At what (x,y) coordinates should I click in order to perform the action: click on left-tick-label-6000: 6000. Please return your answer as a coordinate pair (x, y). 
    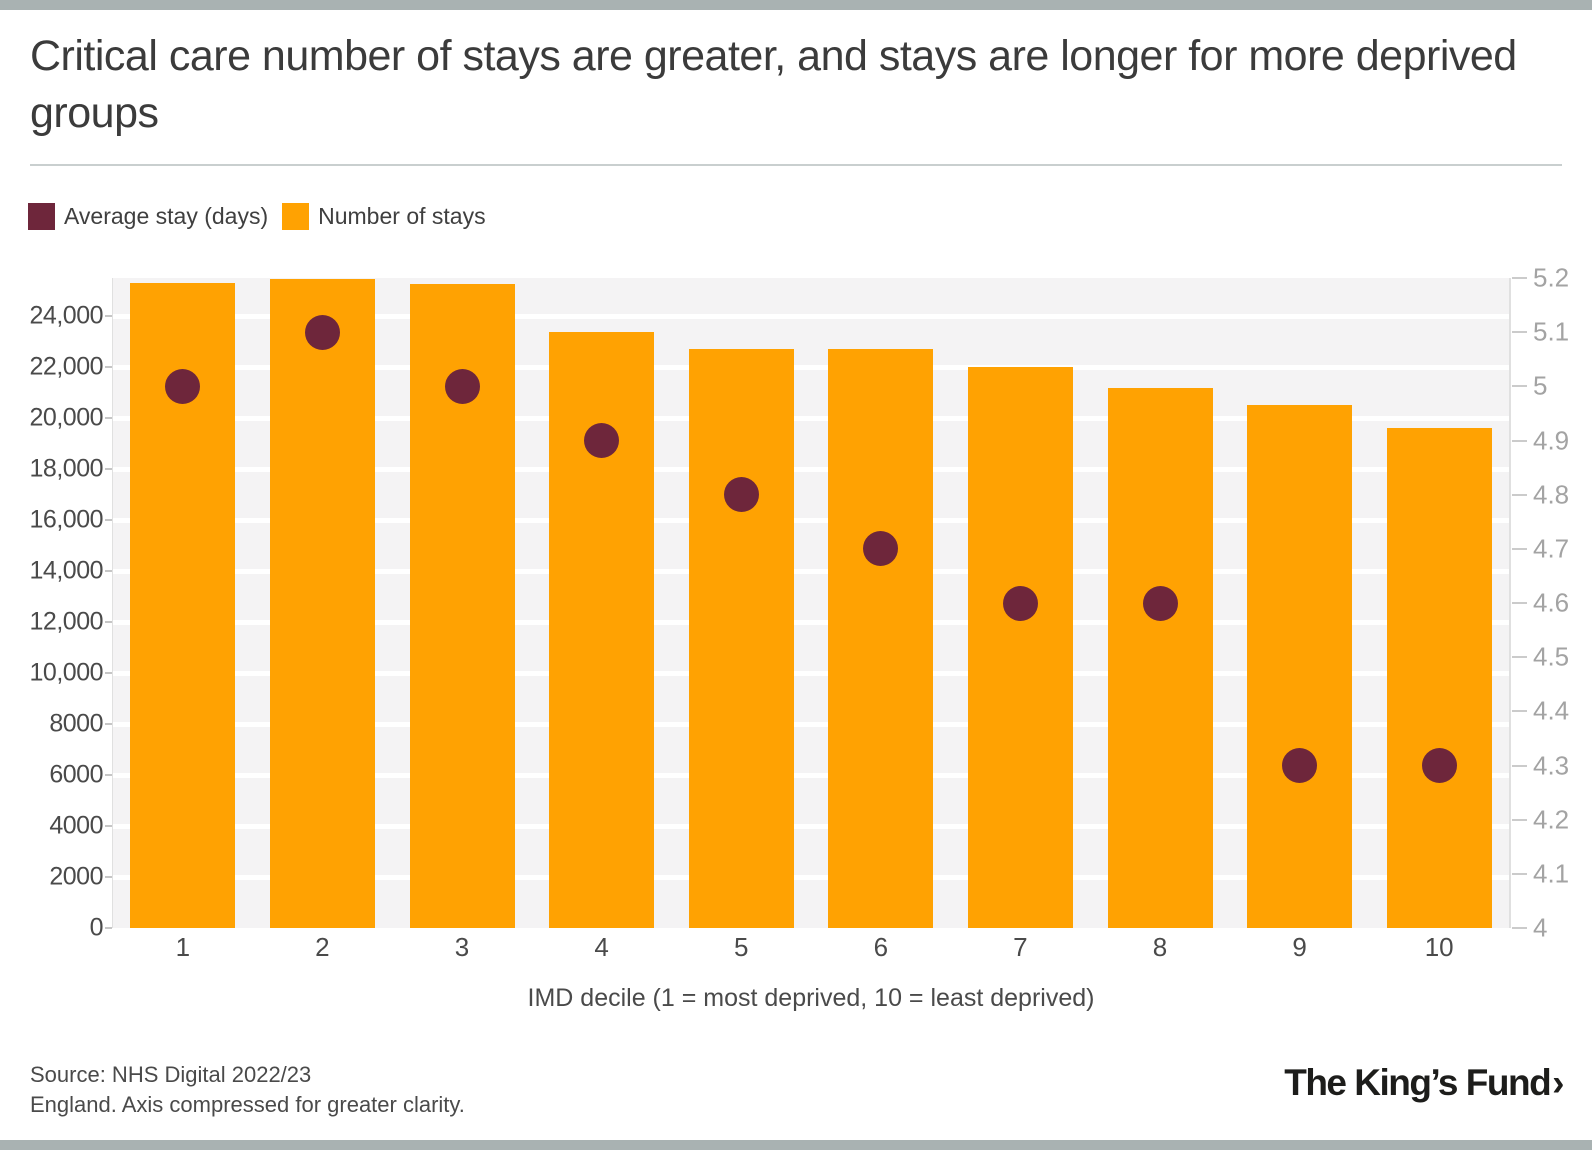
    Looking at the image, I should click on (76, 774).